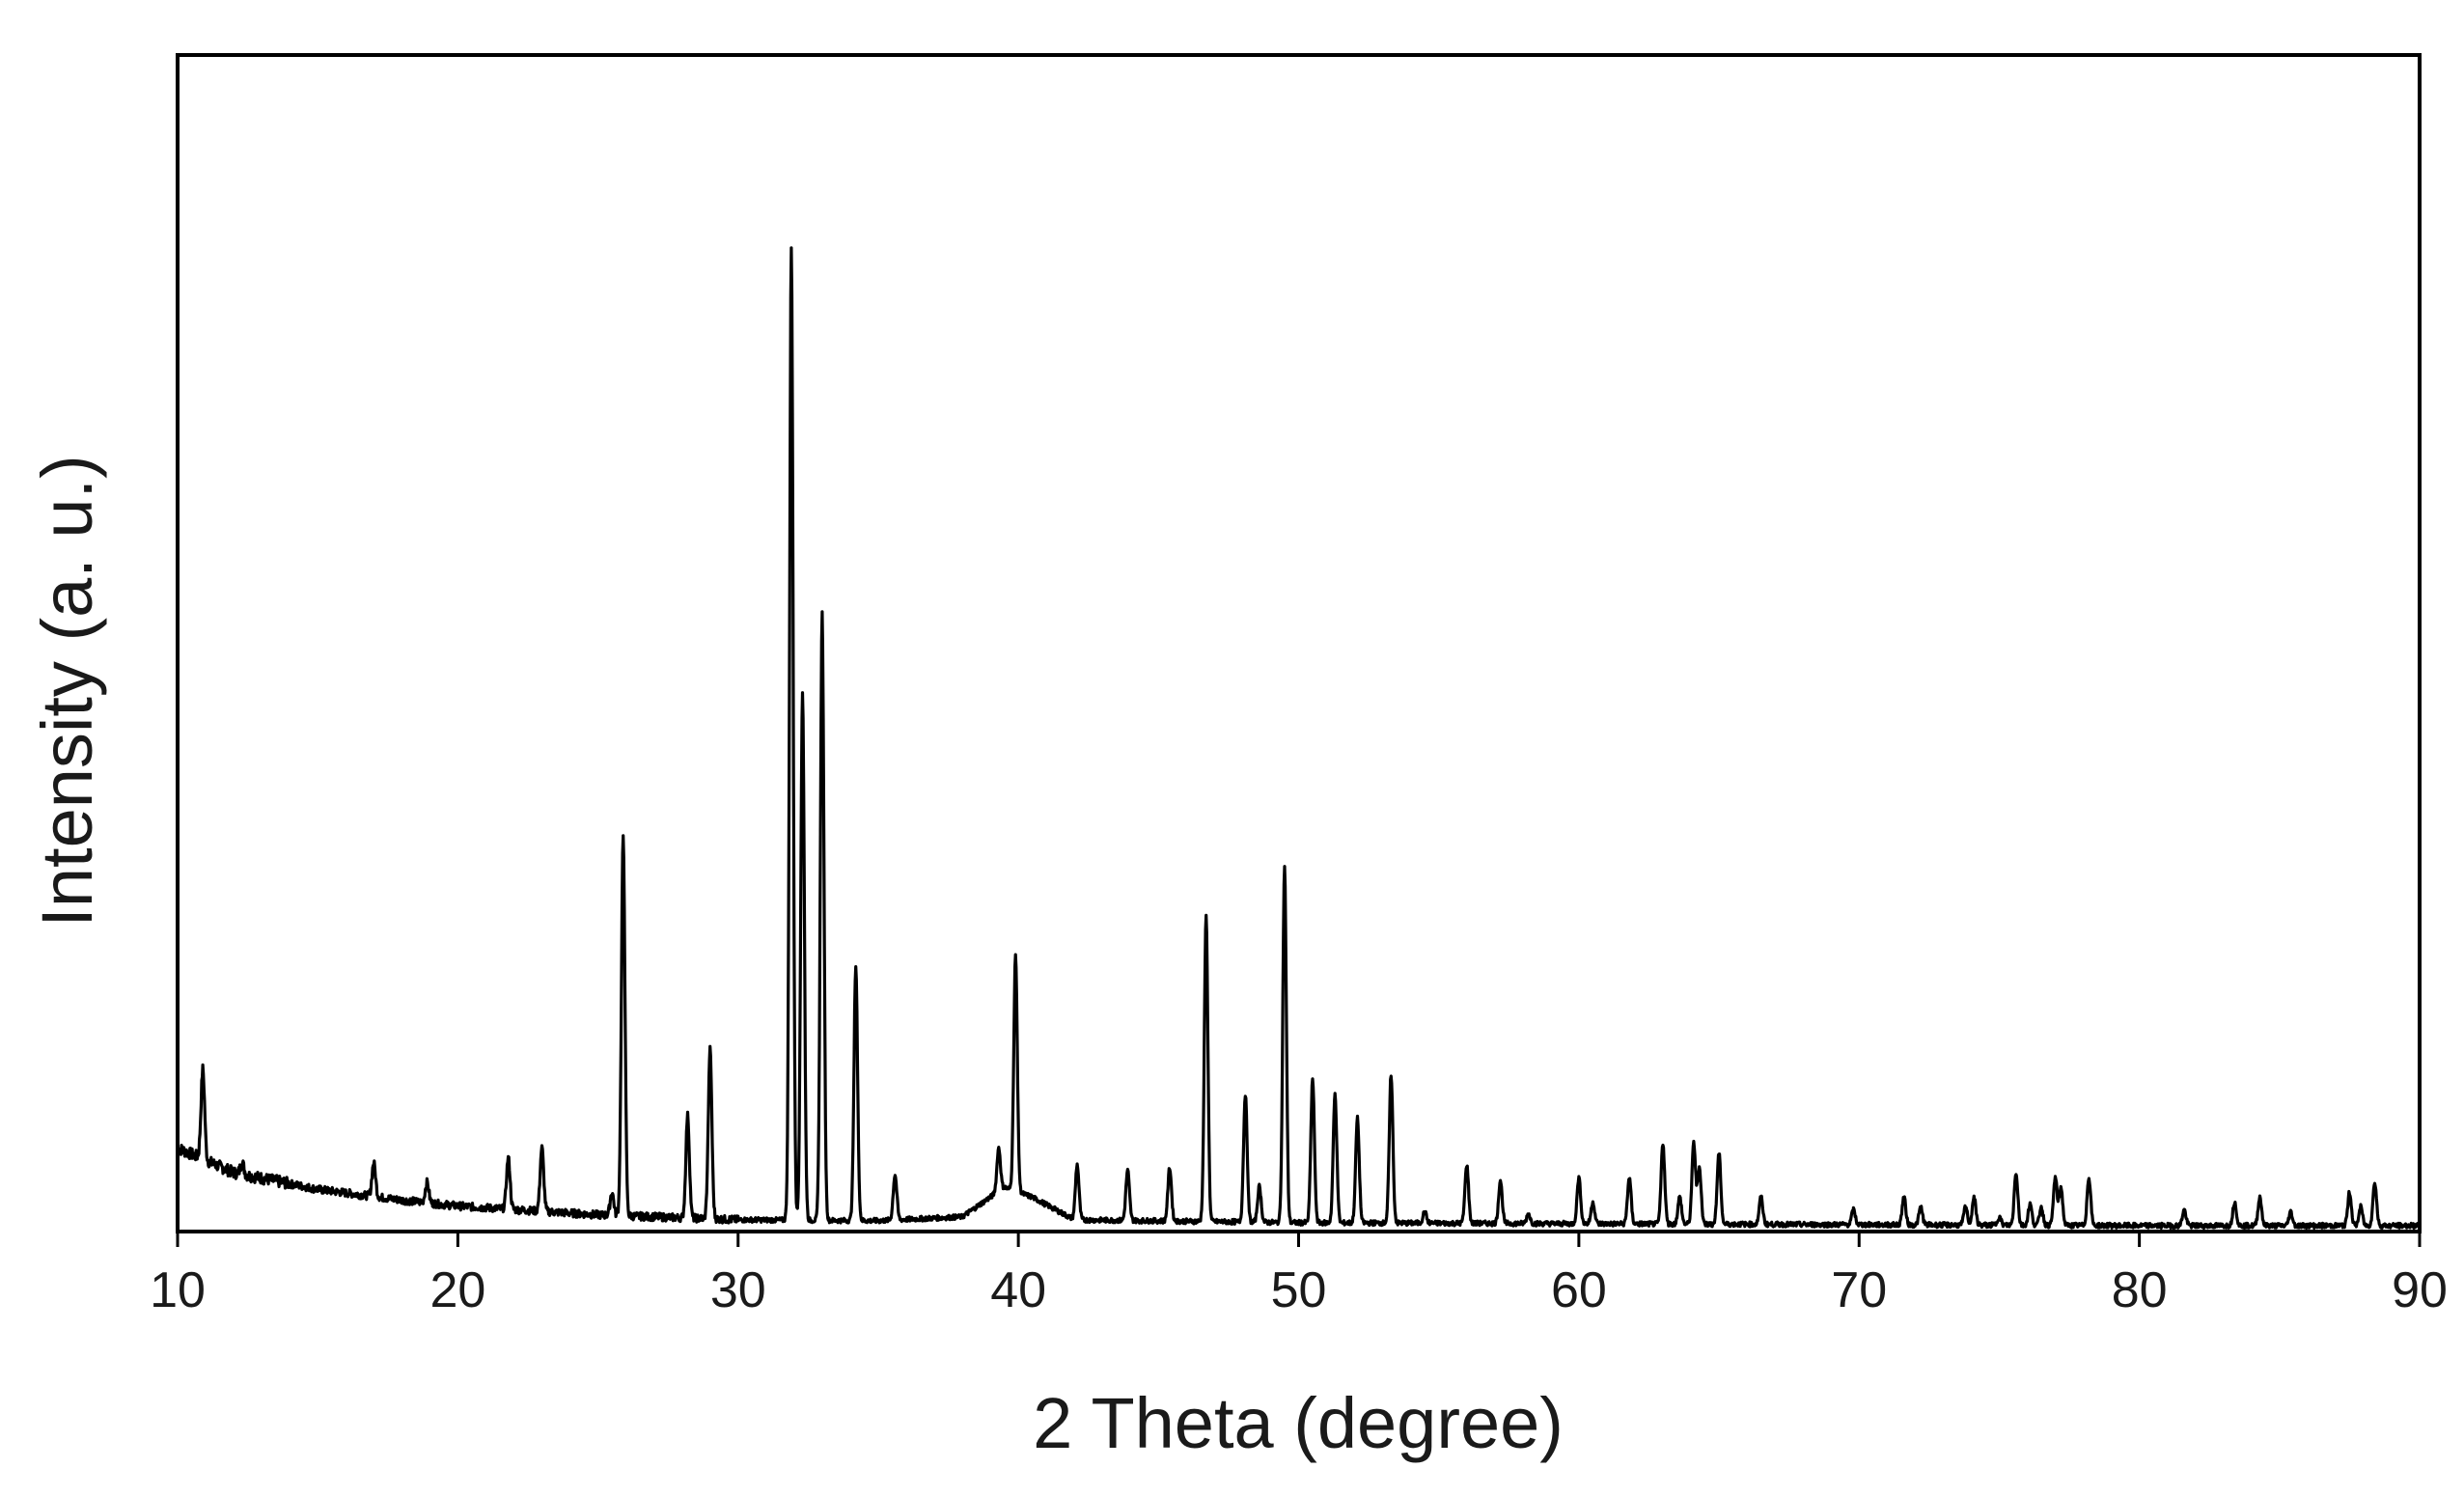 The height and width of the screenshot is (1496, 2464). Describe the element at coordinates (738, 1290) in the screenshot. I see `x-tick-label: 30` at that location.